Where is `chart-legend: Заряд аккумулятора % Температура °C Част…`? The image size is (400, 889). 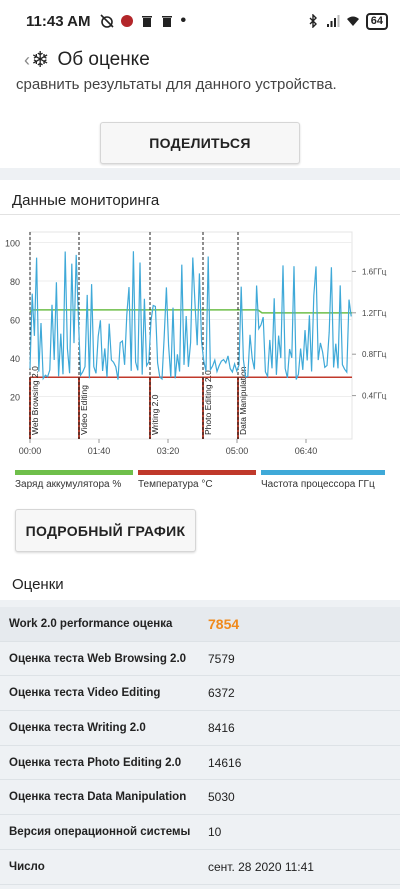
chart-legend: Заряд аккумулятора % Температура °C Част… is located at coordinates (200, 485).